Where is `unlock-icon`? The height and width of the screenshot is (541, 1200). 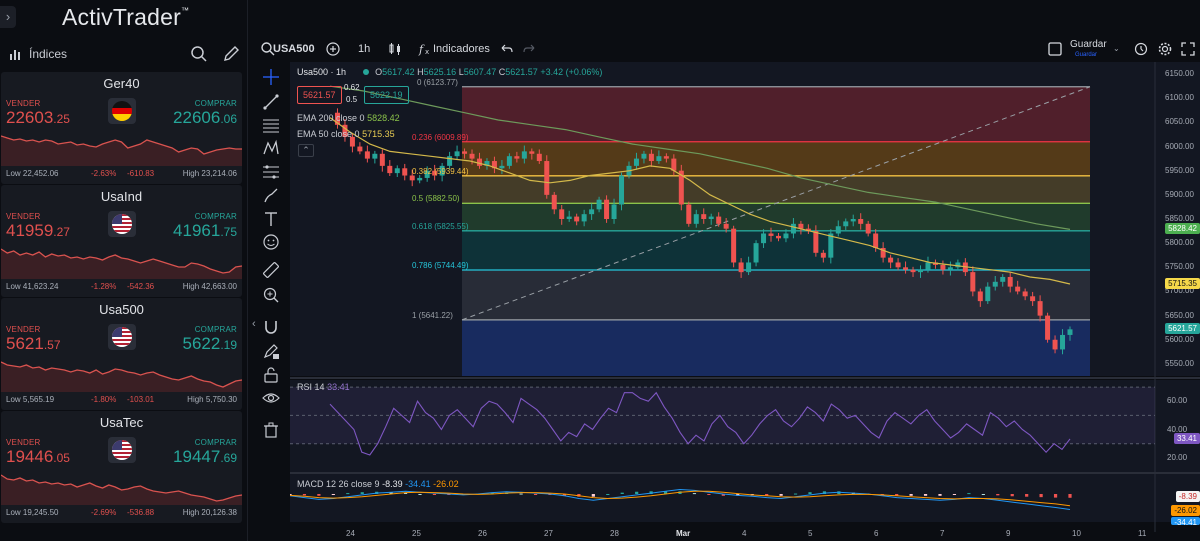 unlock-icon is located at coordinates (271, 375).